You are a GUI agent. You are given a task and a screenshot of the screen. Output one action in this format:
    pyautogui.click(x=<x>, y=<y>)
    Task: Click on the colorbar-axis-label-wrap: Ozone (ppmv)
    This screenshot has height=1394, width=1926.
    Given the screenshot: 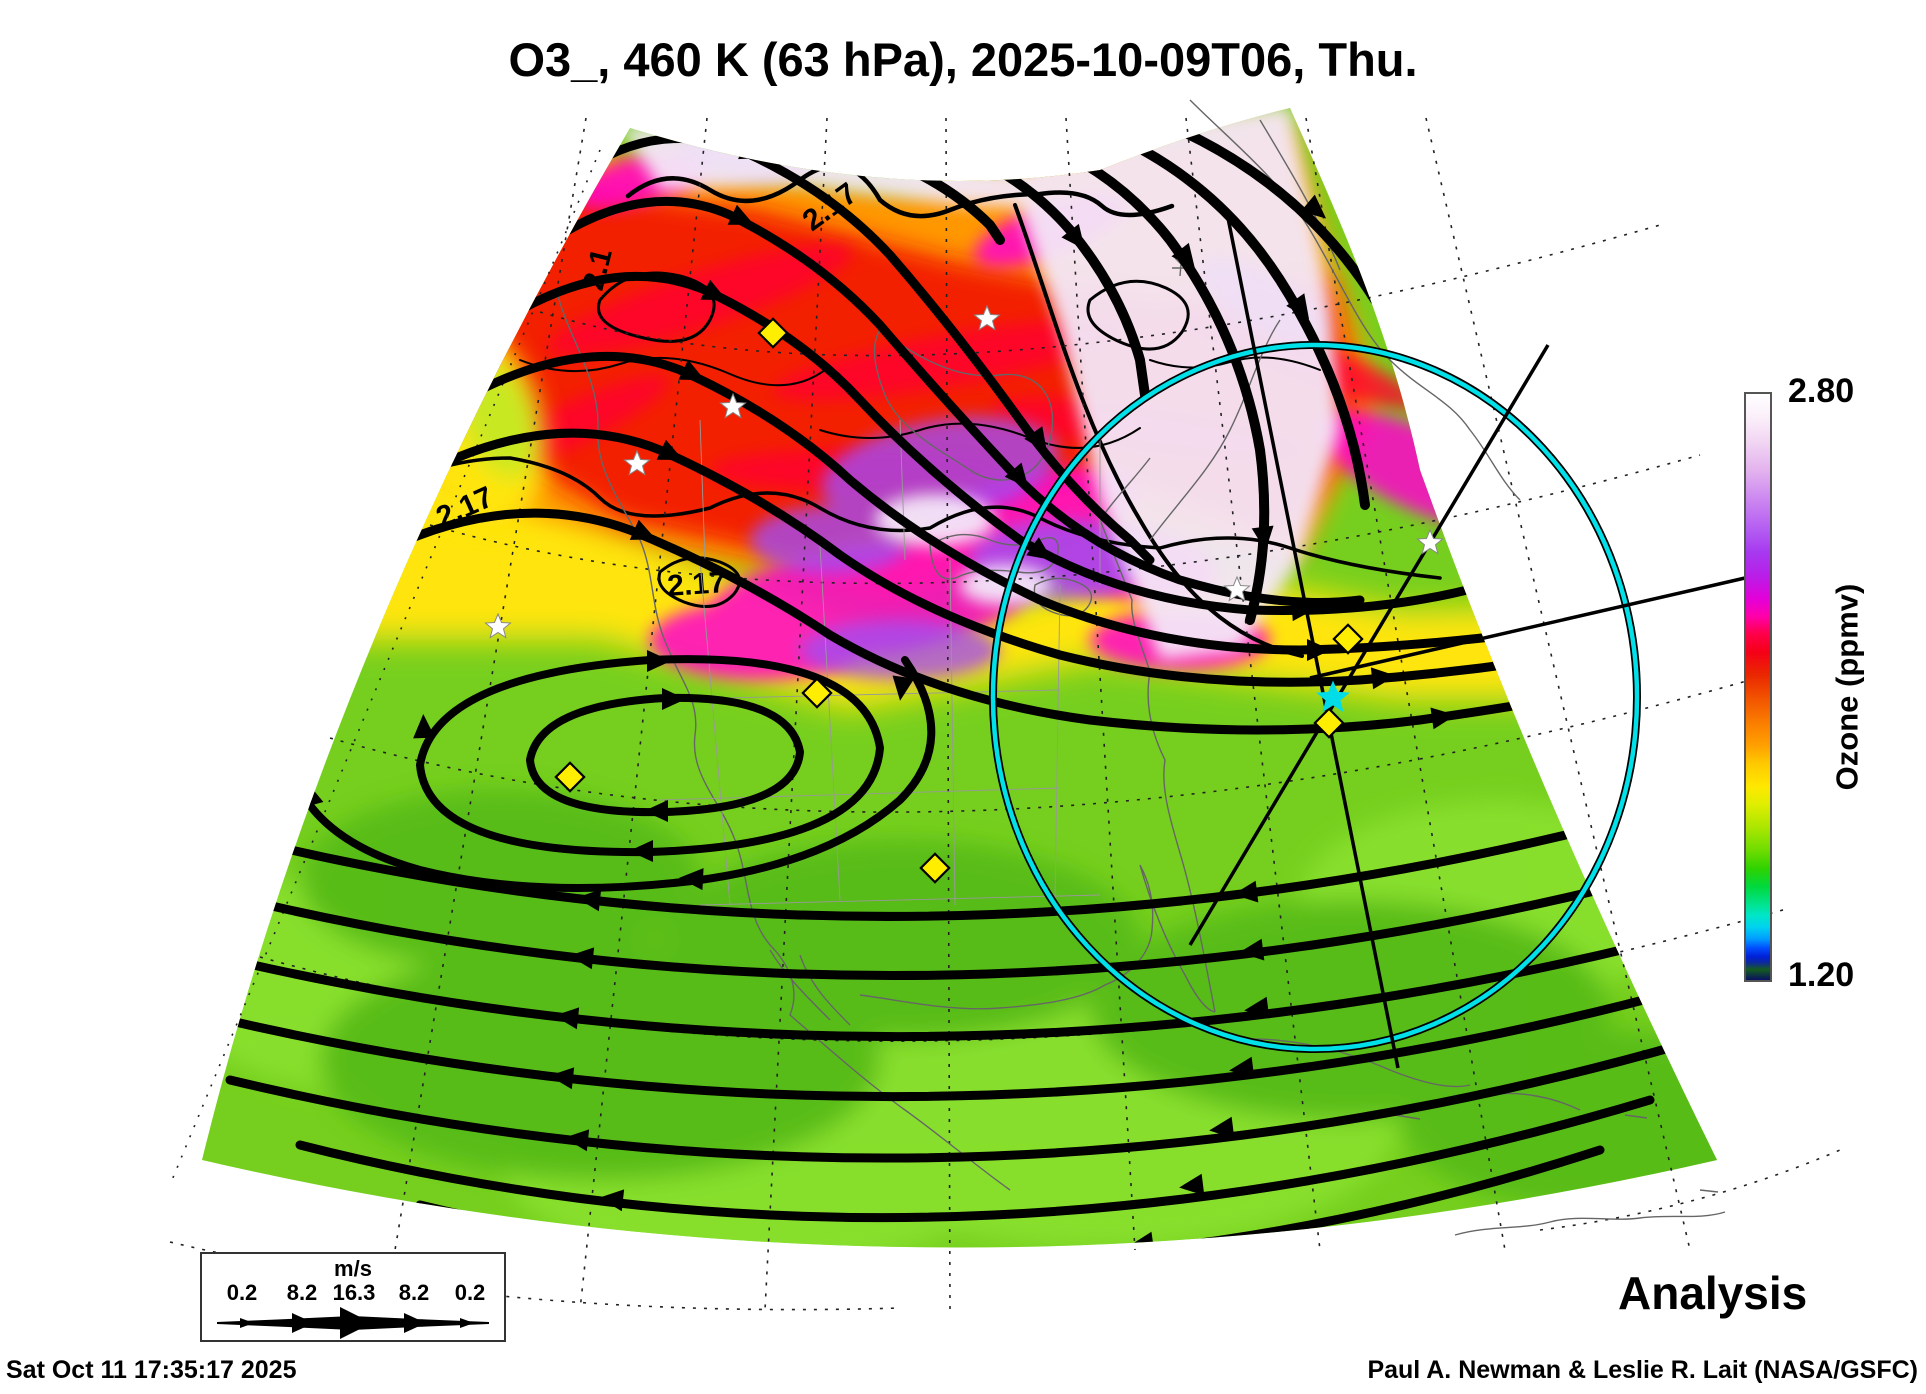 What is the action you would take?
    pyautogui.click(x=1847, y=687)
    